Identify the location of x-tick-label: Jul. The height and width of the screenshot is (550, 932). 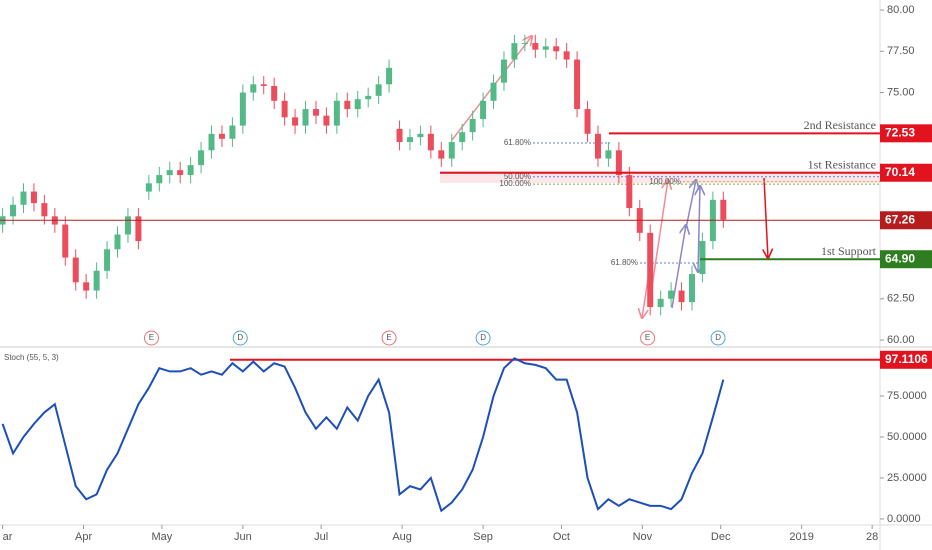
(321, 537).